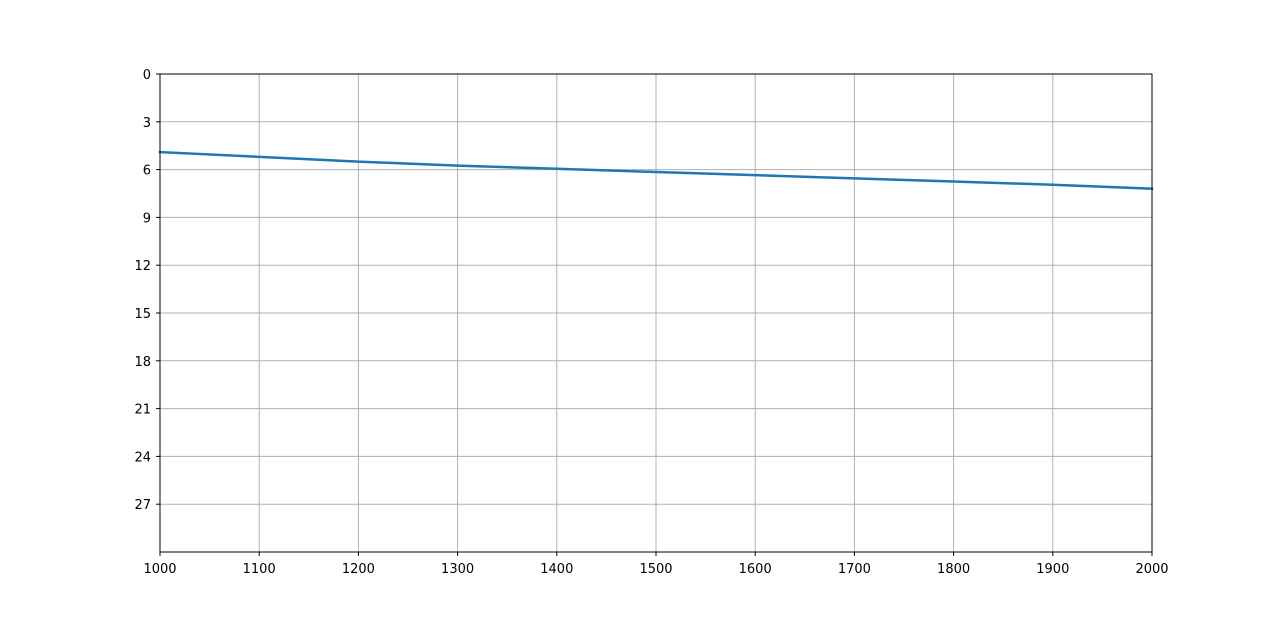 The height and width of the screenshot is (624, 1280). Describe the element at coordinates (142, 410) in the screenshot. I see `y-tick-label: 21` at that location.